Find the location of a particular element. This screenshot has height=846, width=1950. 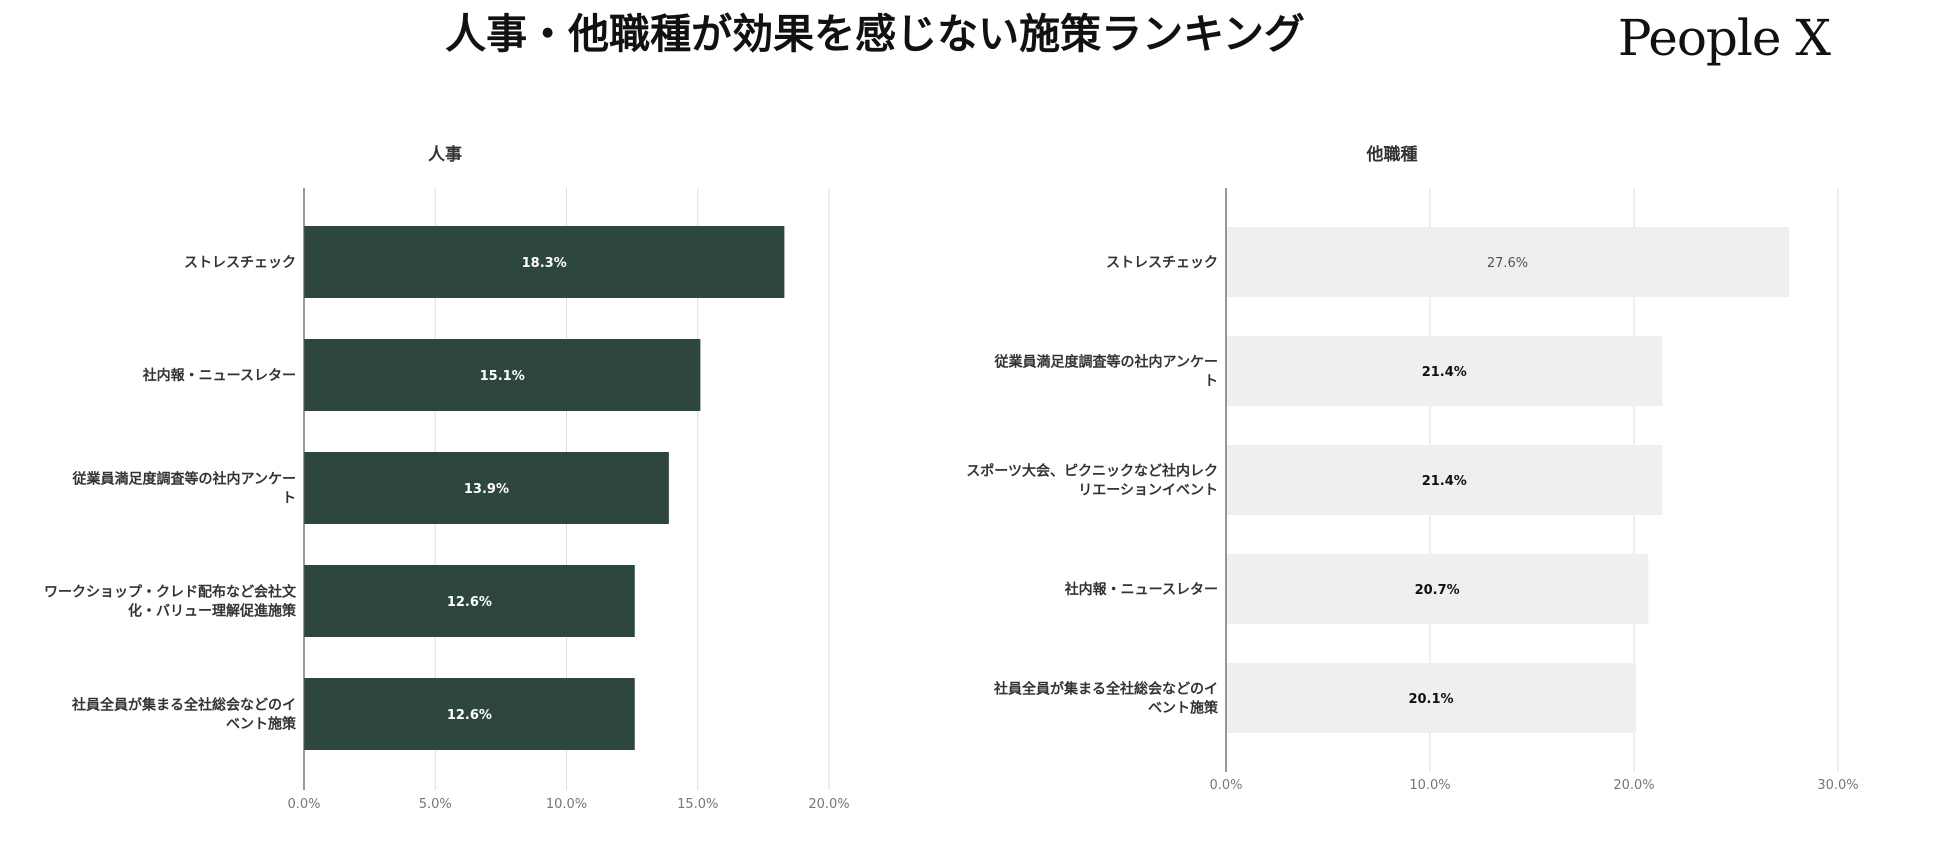

hr-chart-title: 人事 is located at coordinates (445, 155).